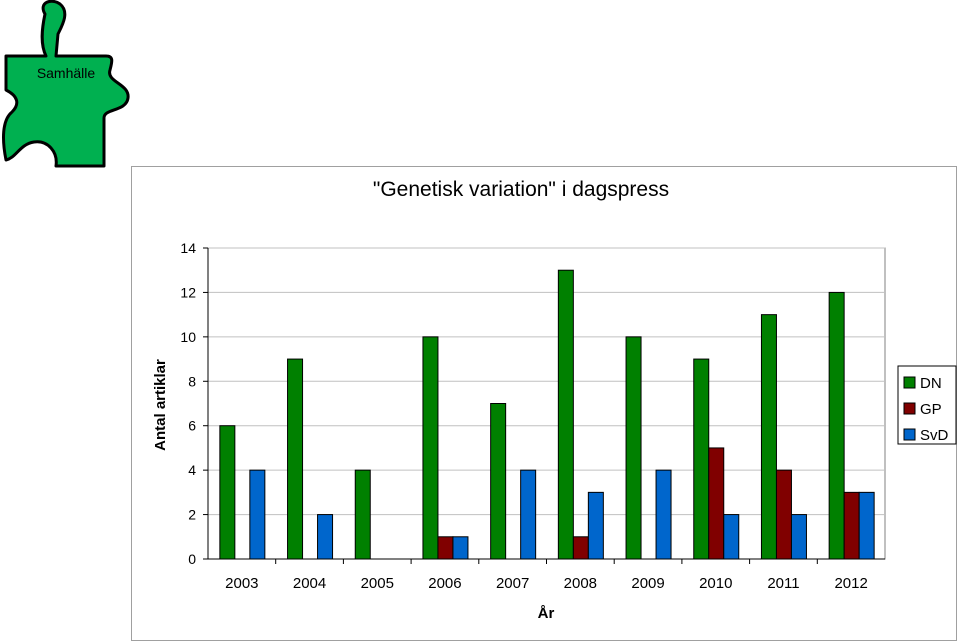 Image resolution: width=960 pixels, height=644 pixels. Describe the element at coordinates (798, 537) in the screenshot. I see `bar-svd-2011` at that location.